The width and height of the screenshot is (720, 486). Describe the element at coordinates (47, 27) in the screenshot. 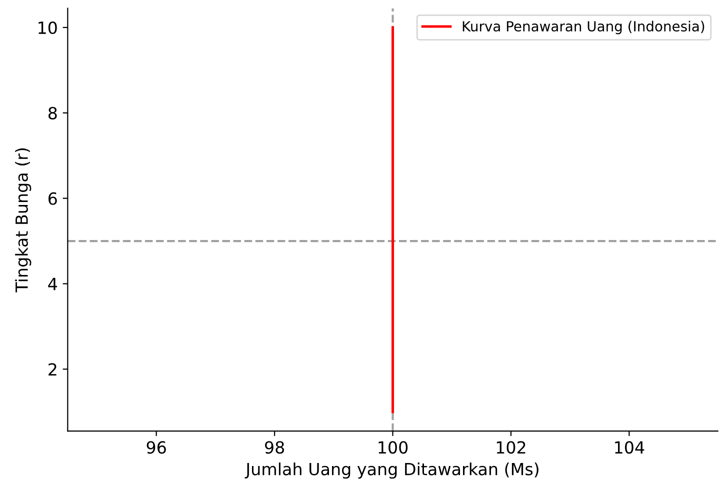

I see `y-tick-label: 10` at that location.